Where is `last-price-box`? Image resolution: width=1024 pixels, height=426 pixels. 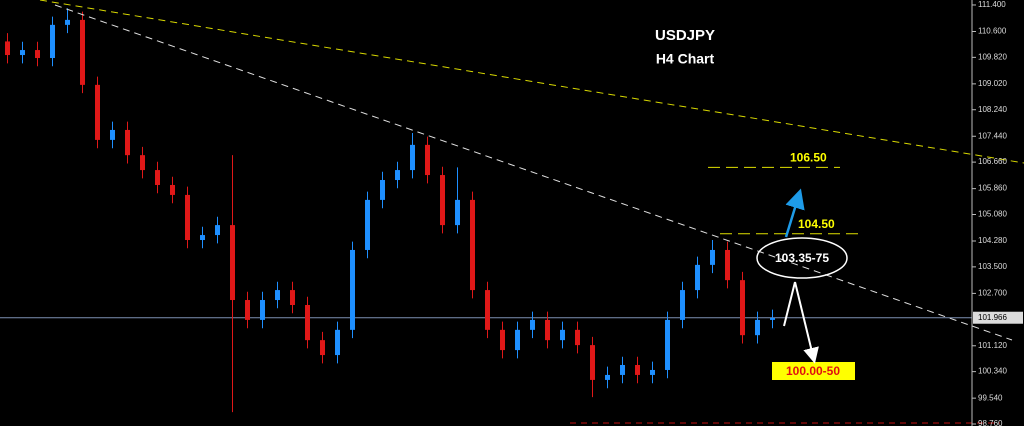
last-price-box is located at coordinates (998, 317).